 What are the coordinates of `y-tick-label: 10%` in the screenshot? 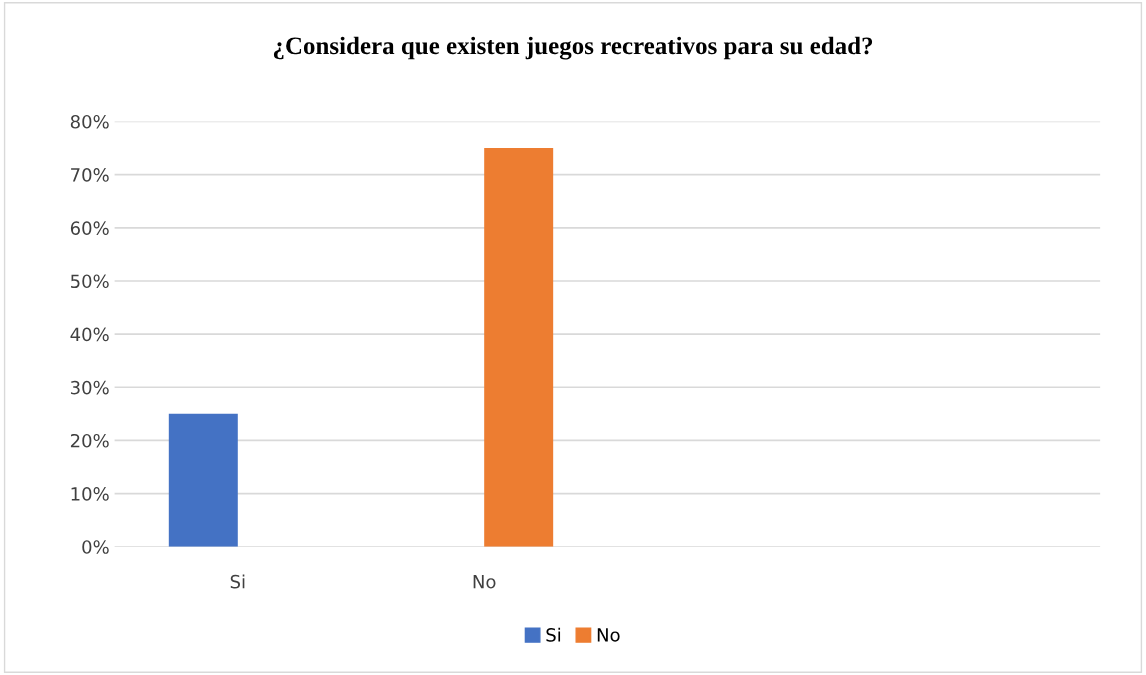 It's located at (90, 494).